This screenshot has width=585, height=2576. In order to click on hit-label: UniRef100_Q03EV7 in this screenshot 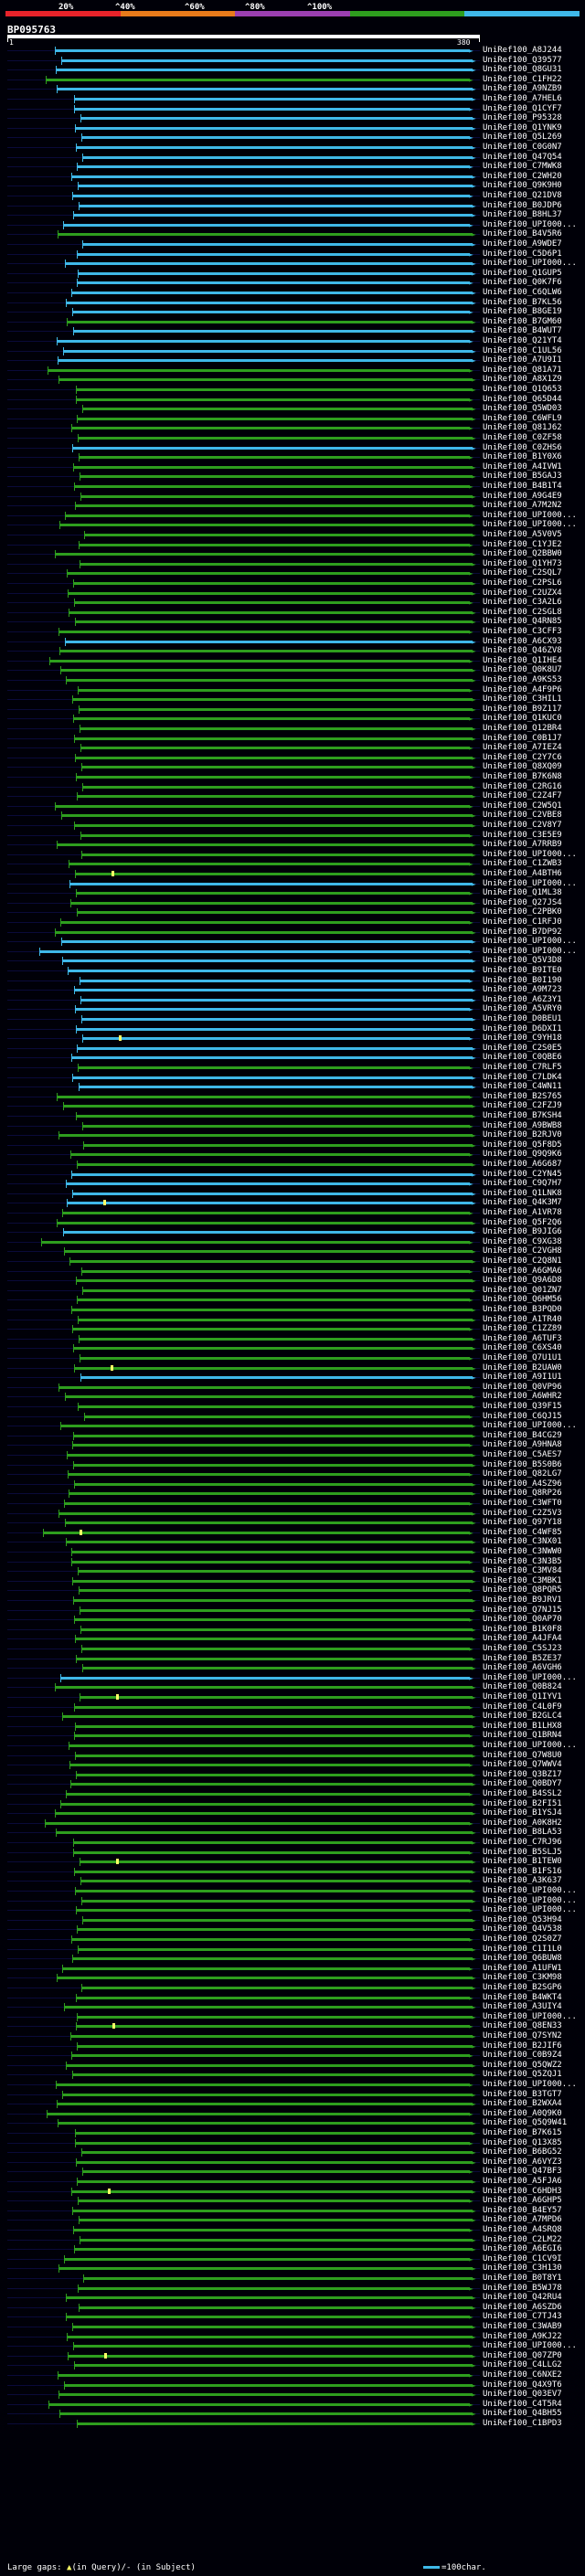, I will do `click(522, 2395)`.